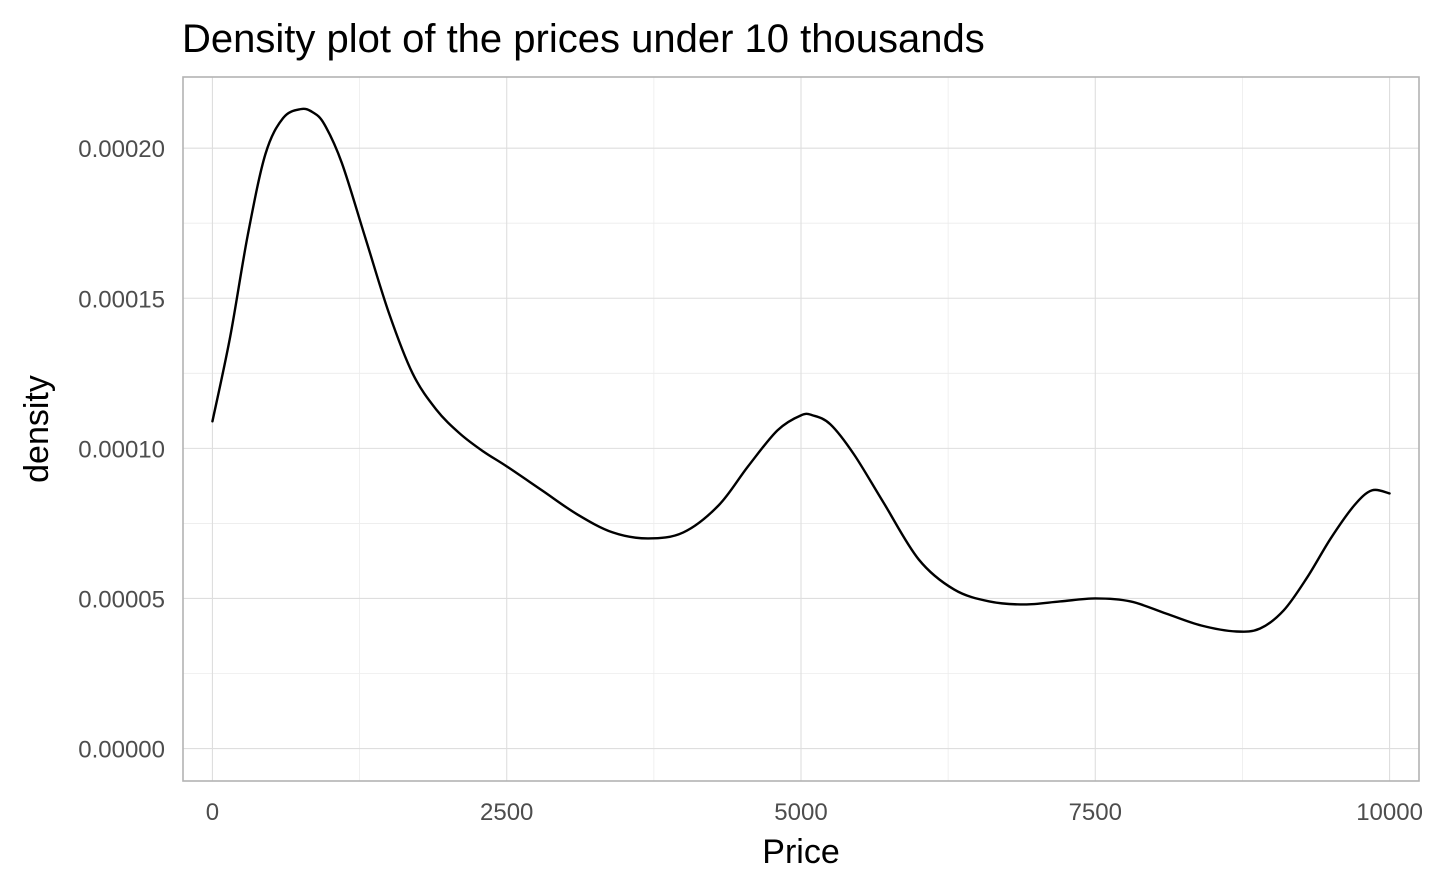 The height and width of the screenshot is (889, 1440). What do you see at coordinates (121, 149) in the screenshot?
I see `y-tick-label: 0.00020` at bounding box center [121, 149].